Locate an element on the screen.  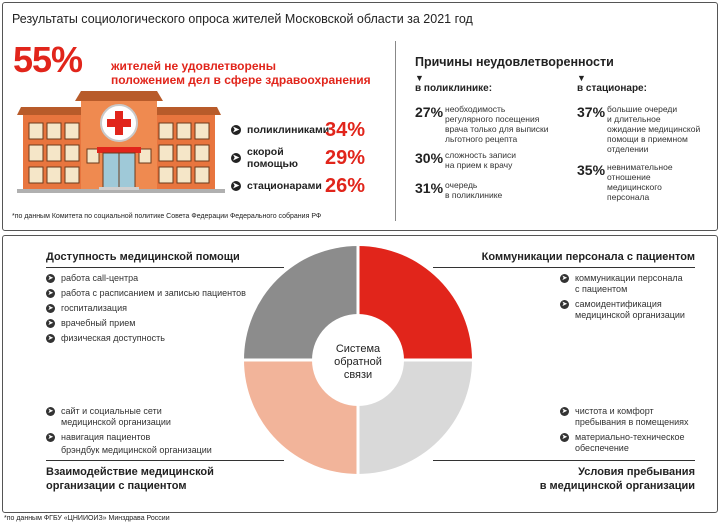
communication-title: Коммуникации персонала с пациентом is located at coordinates (588, 257).